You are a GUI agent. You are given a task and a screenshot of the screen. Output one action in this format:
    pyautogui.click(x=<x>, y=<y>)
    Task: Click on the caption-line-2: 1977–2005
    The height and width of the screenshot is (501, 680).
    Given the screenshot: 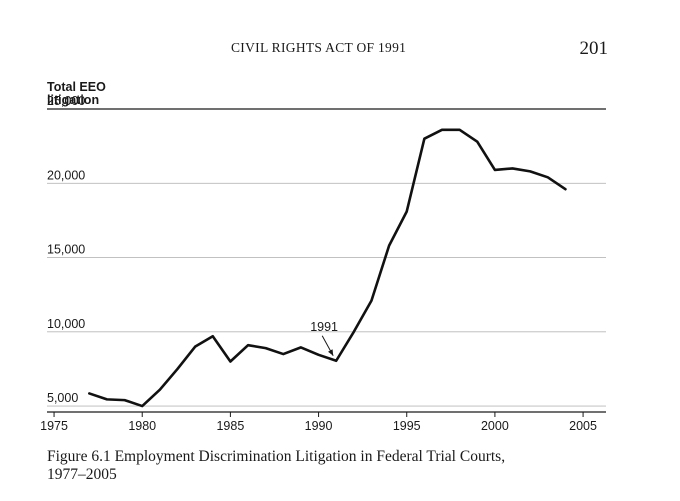 What is the action you would take?
    pyautogui.click(x=82, y=474)
    